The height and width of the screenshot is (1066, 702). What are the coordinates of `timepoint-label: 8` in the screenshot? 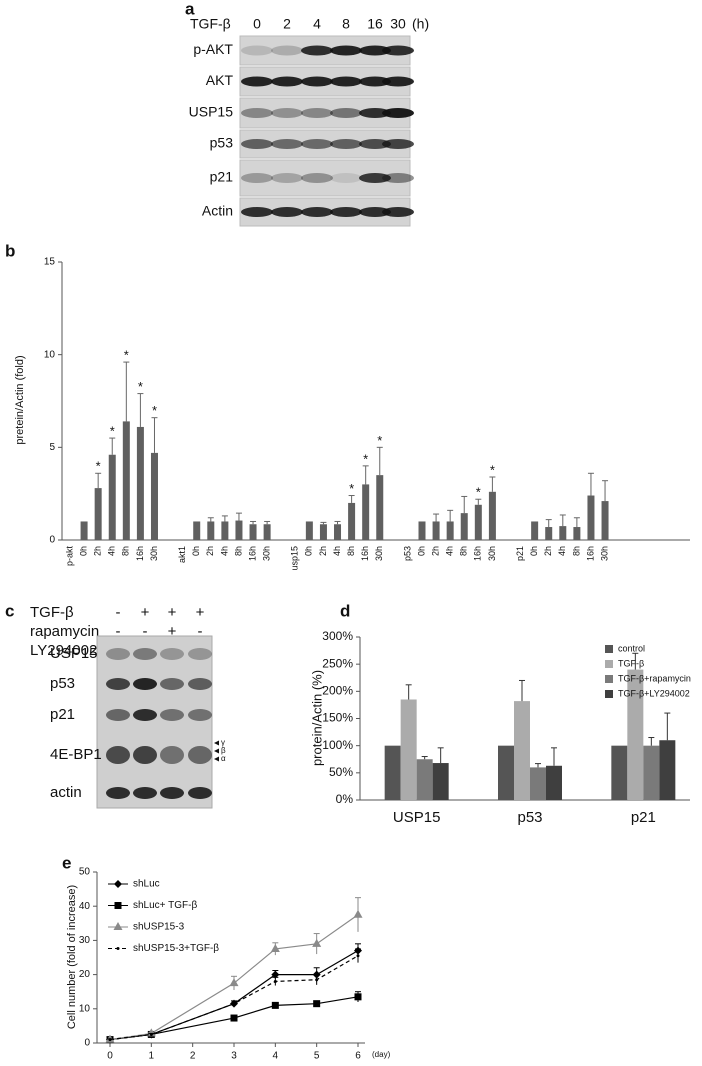 It's located at (346, 24).